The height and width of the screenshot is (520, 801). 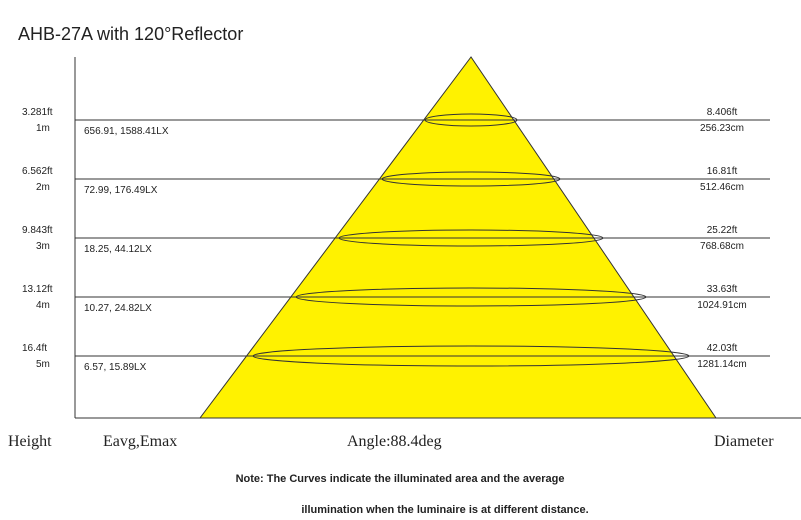 What do you see at coordinates (37, 289) in the screenshot?
I see `height-ft: 13.12ft` at bounding box center [37, 289].